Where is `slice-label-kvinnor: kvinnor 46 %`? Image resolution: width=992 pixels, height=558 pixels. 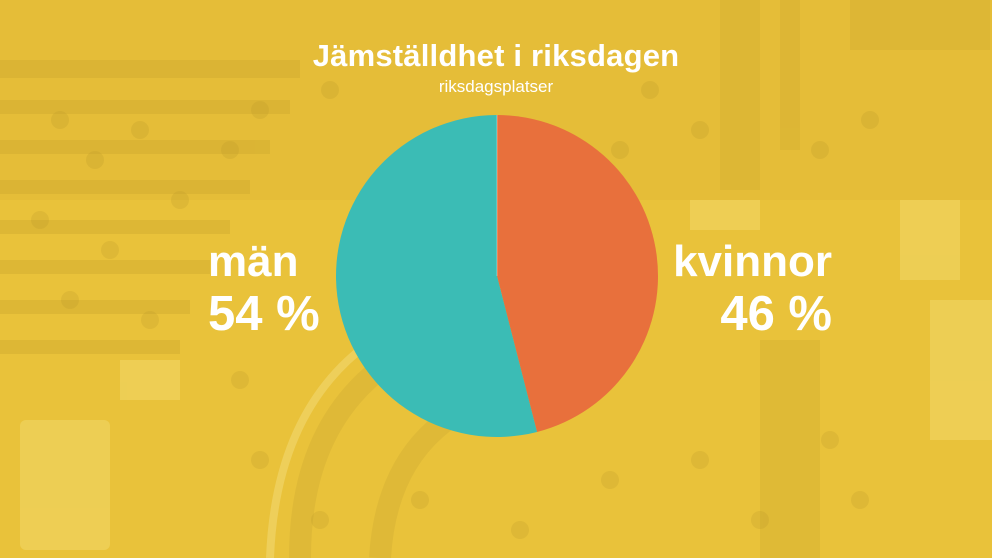
slice-label-kvinnor: kvinnor 46 % is located at coordinates (752, 289).